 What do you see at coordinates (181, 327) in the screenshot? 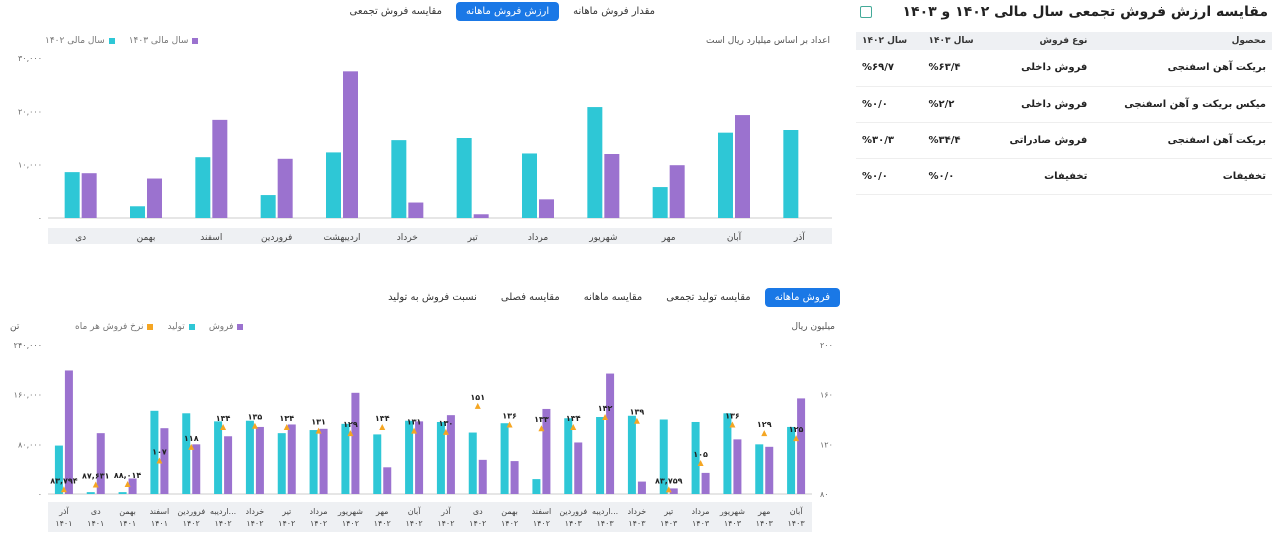
I see `bottom-legend-item-1: تولید` at bounding box center [181, 327].